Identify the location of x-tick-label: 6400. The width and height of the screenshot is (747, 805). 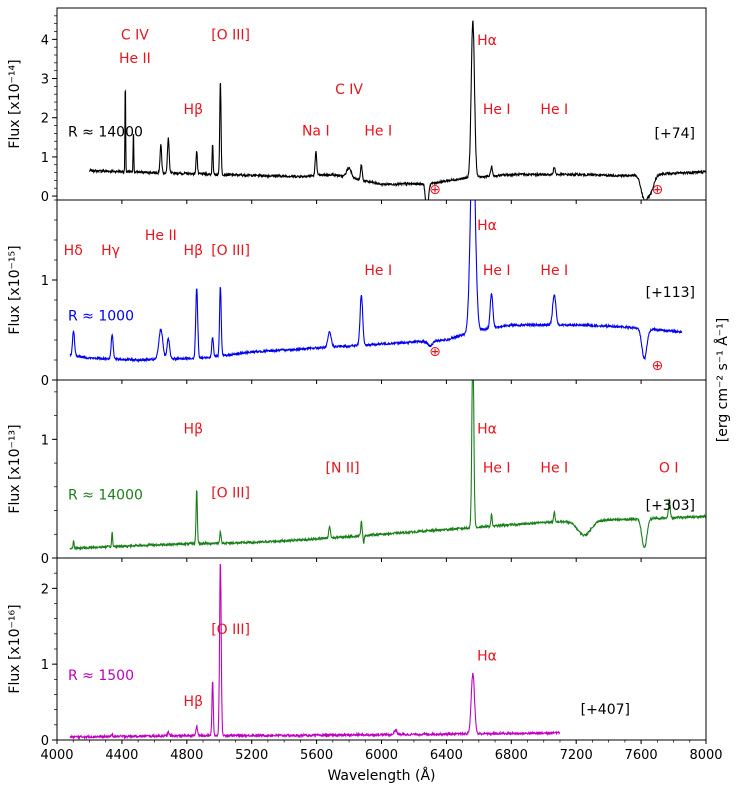
(446, 755).